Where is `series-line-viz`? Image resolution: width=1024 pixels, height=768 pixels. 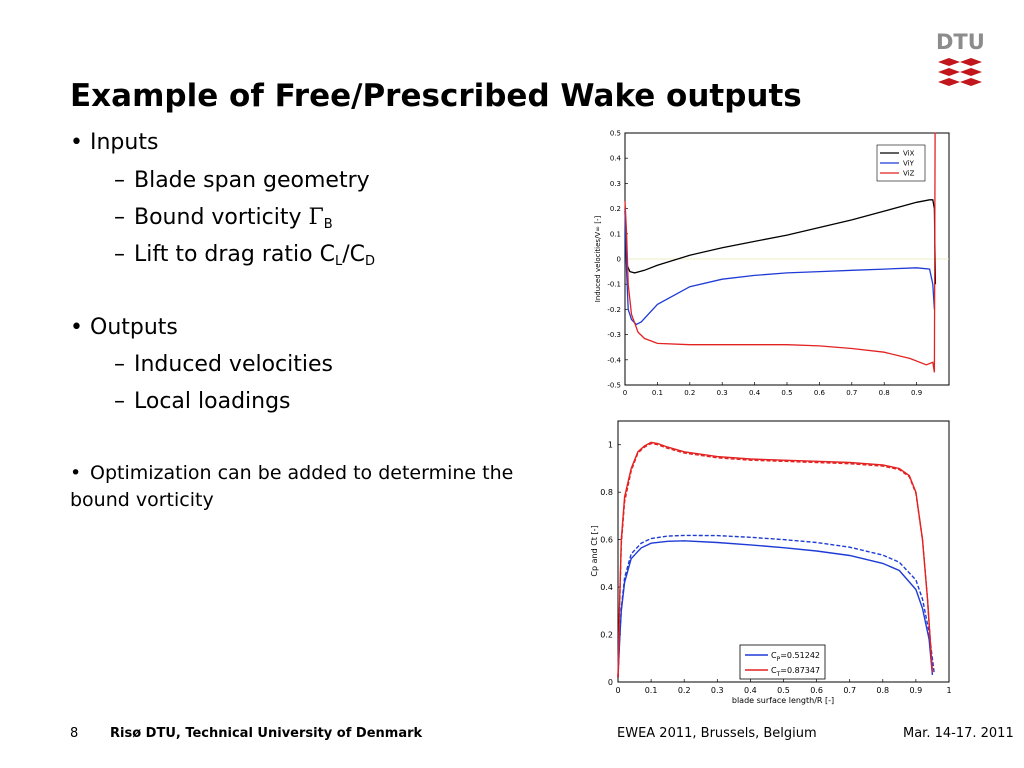 series-line-viz is located at coordinates (780, 252).